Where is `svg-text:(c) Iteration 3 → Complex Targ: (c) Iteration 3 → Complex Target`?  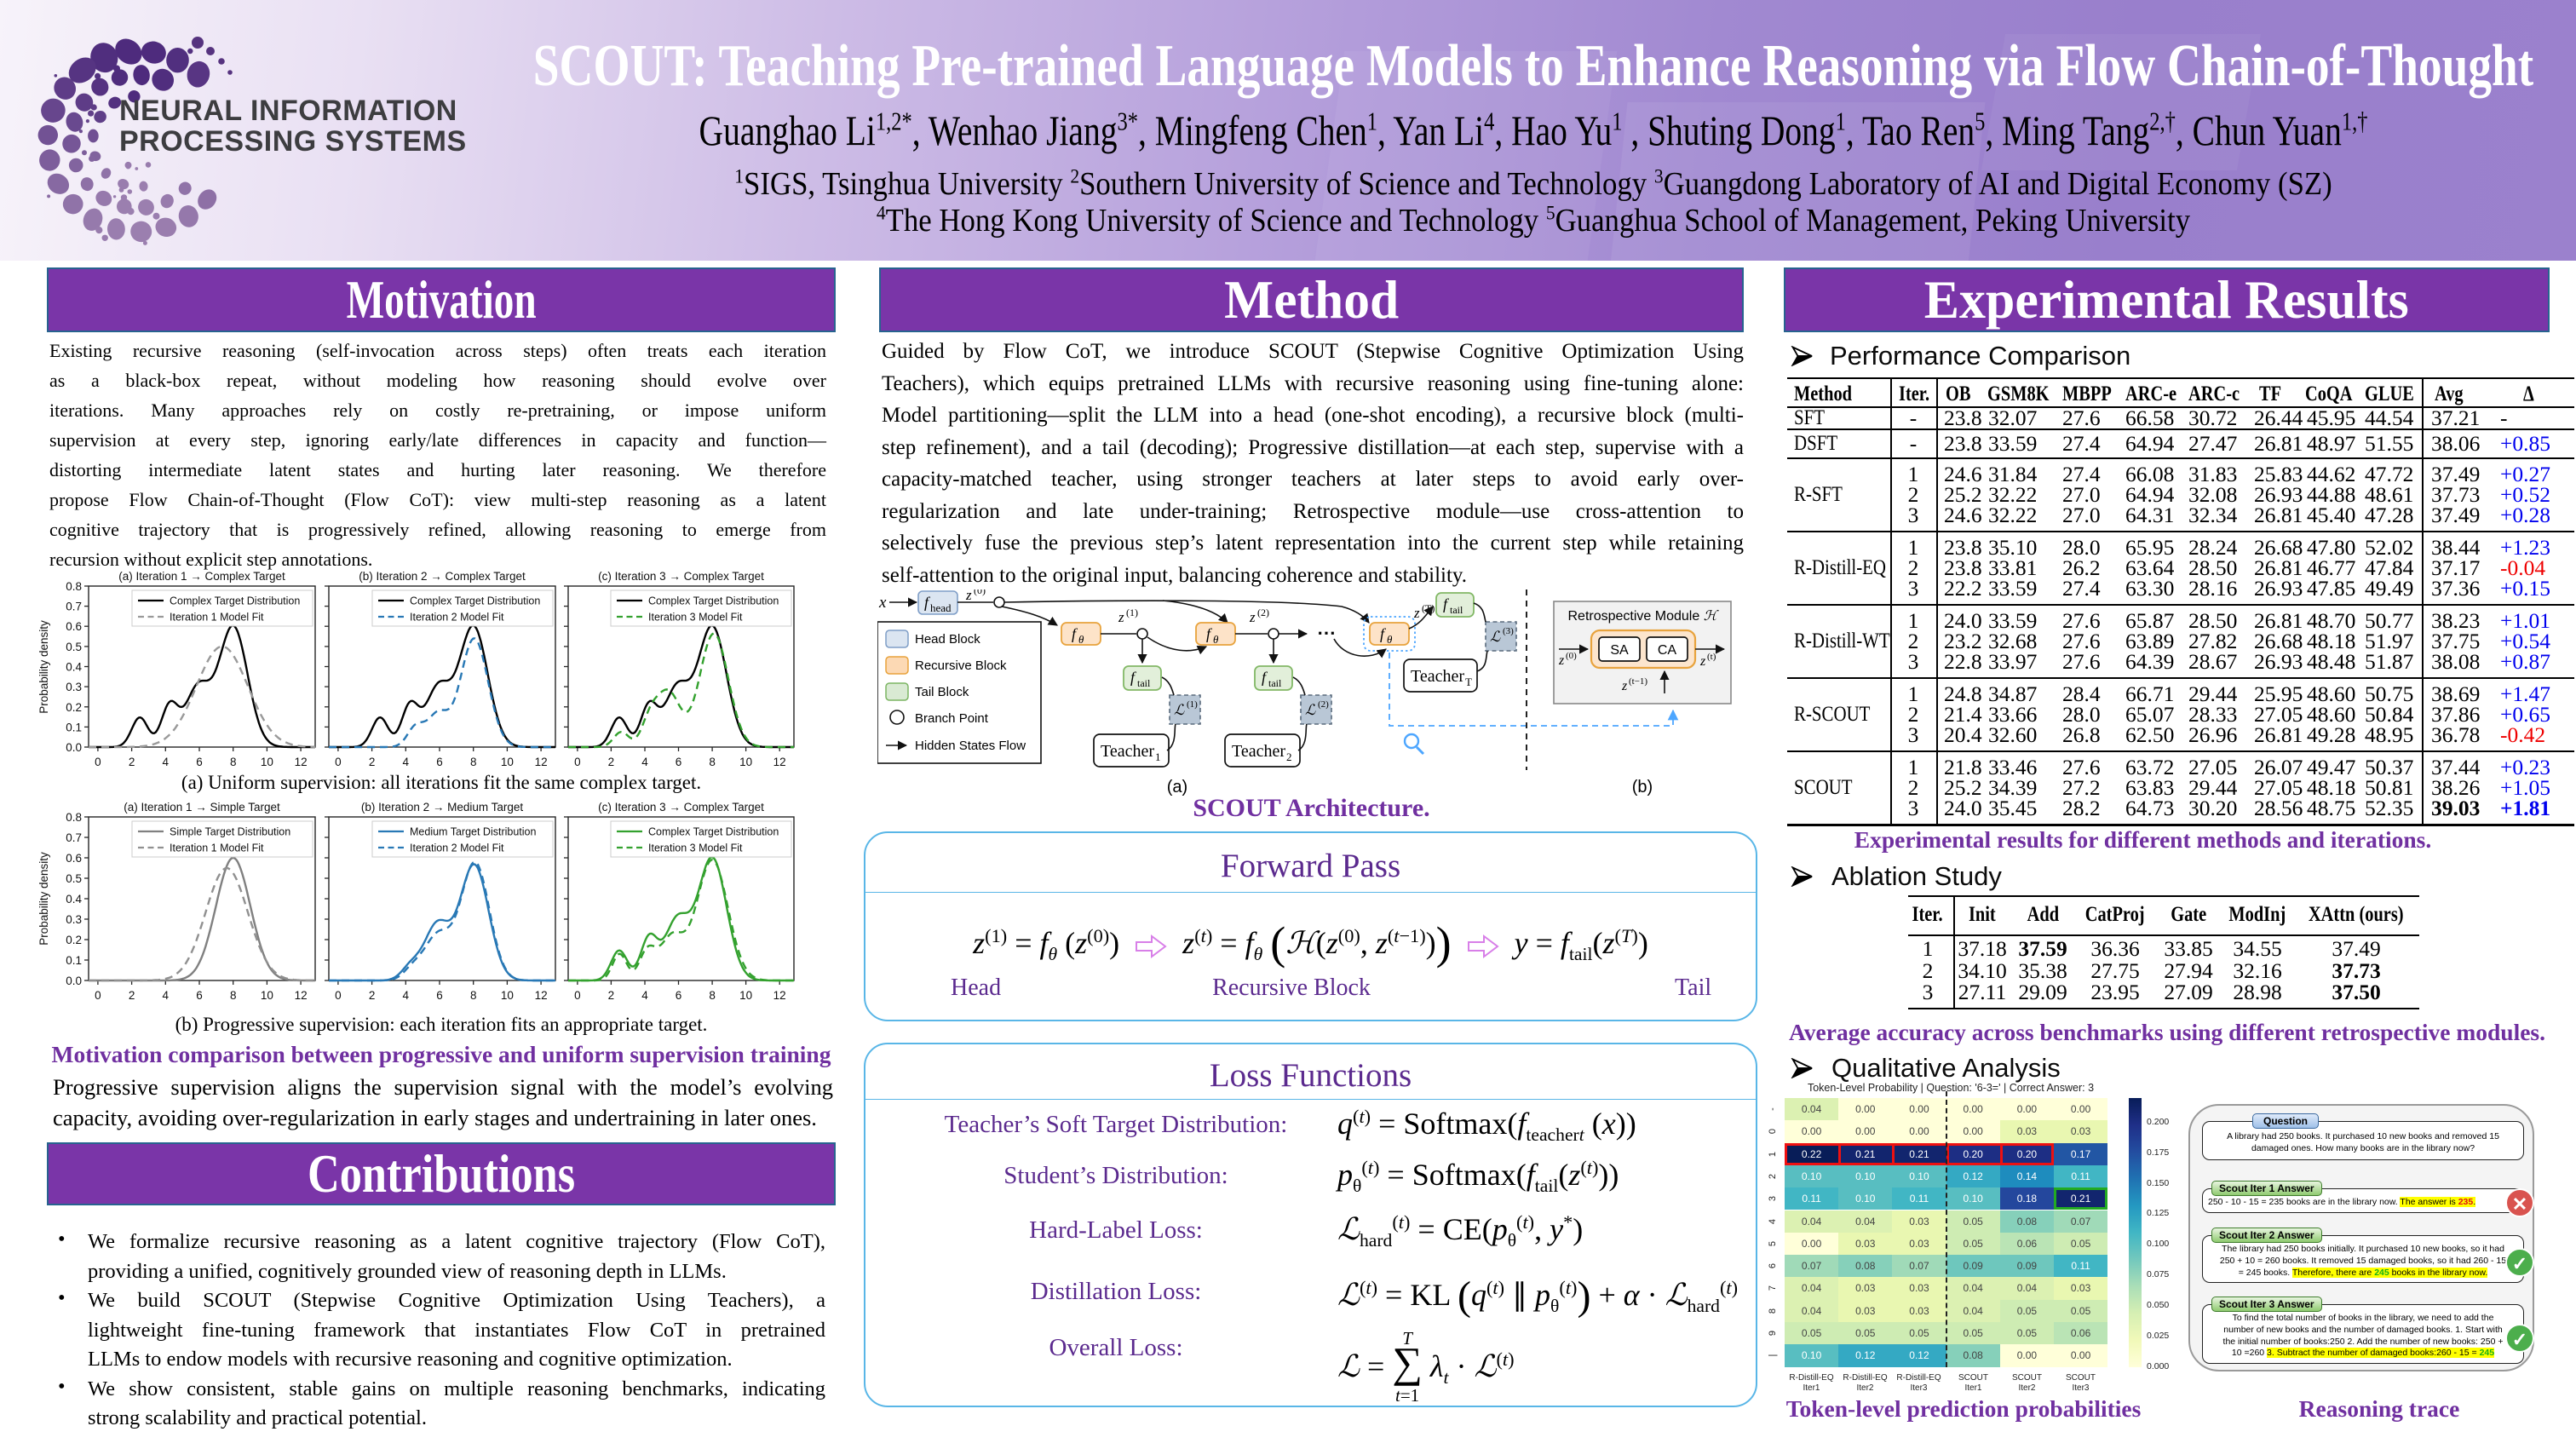 svg-text:(c) Iteration 3 → Complex Targ: (c) Iteration 3 → Complex Target is located at coordinates (681, 577).